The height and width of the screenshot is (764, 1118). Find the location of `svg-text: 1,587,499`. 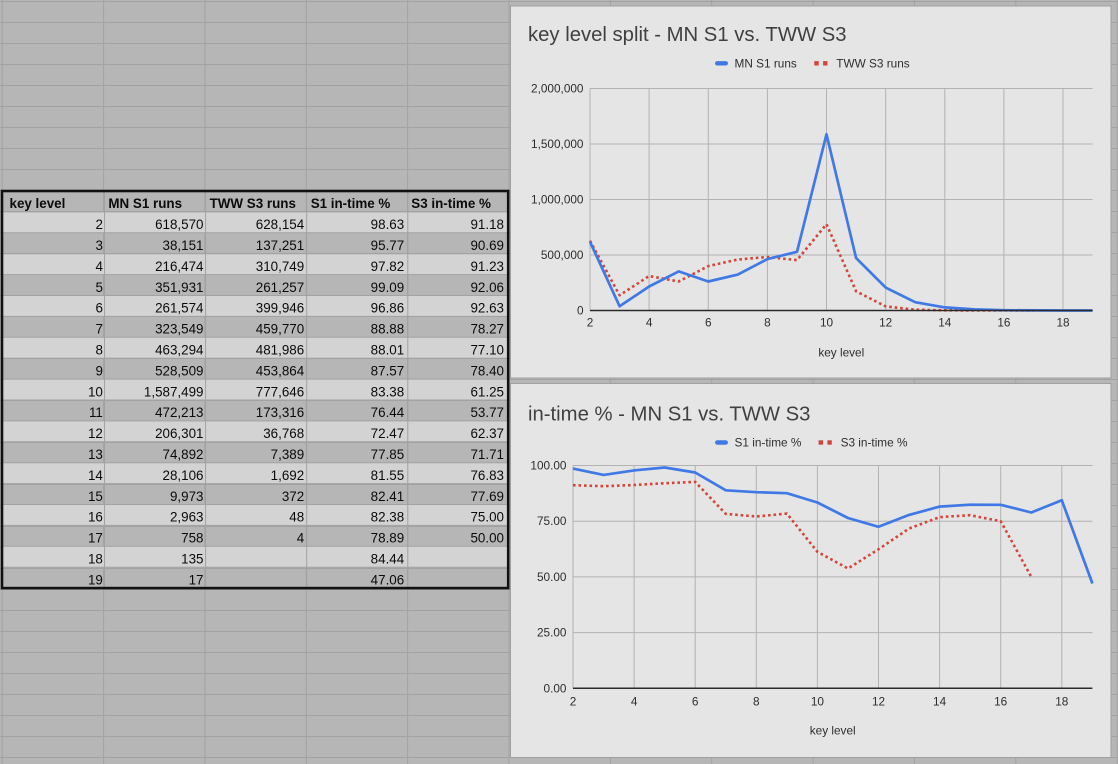

svg-text: 1,587,499 is located at coordinates (174, 391).